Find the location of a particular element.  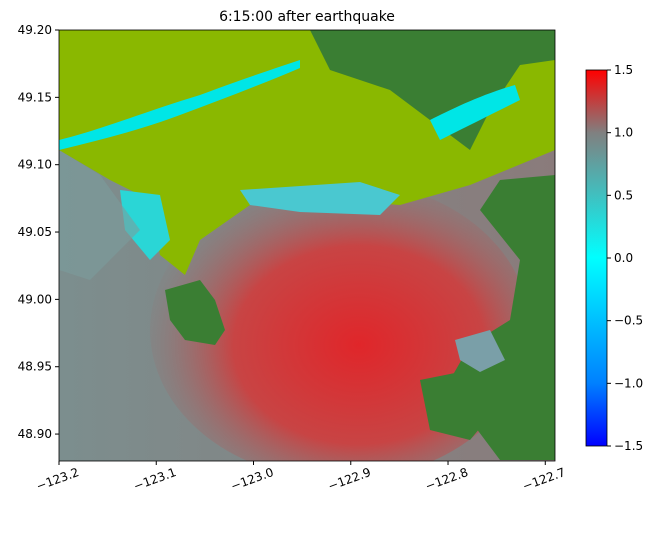

y-axis: 48.90 48.95 49.00 49.05 49.10 49.15 49.20 is located at coordinates (38, 232).